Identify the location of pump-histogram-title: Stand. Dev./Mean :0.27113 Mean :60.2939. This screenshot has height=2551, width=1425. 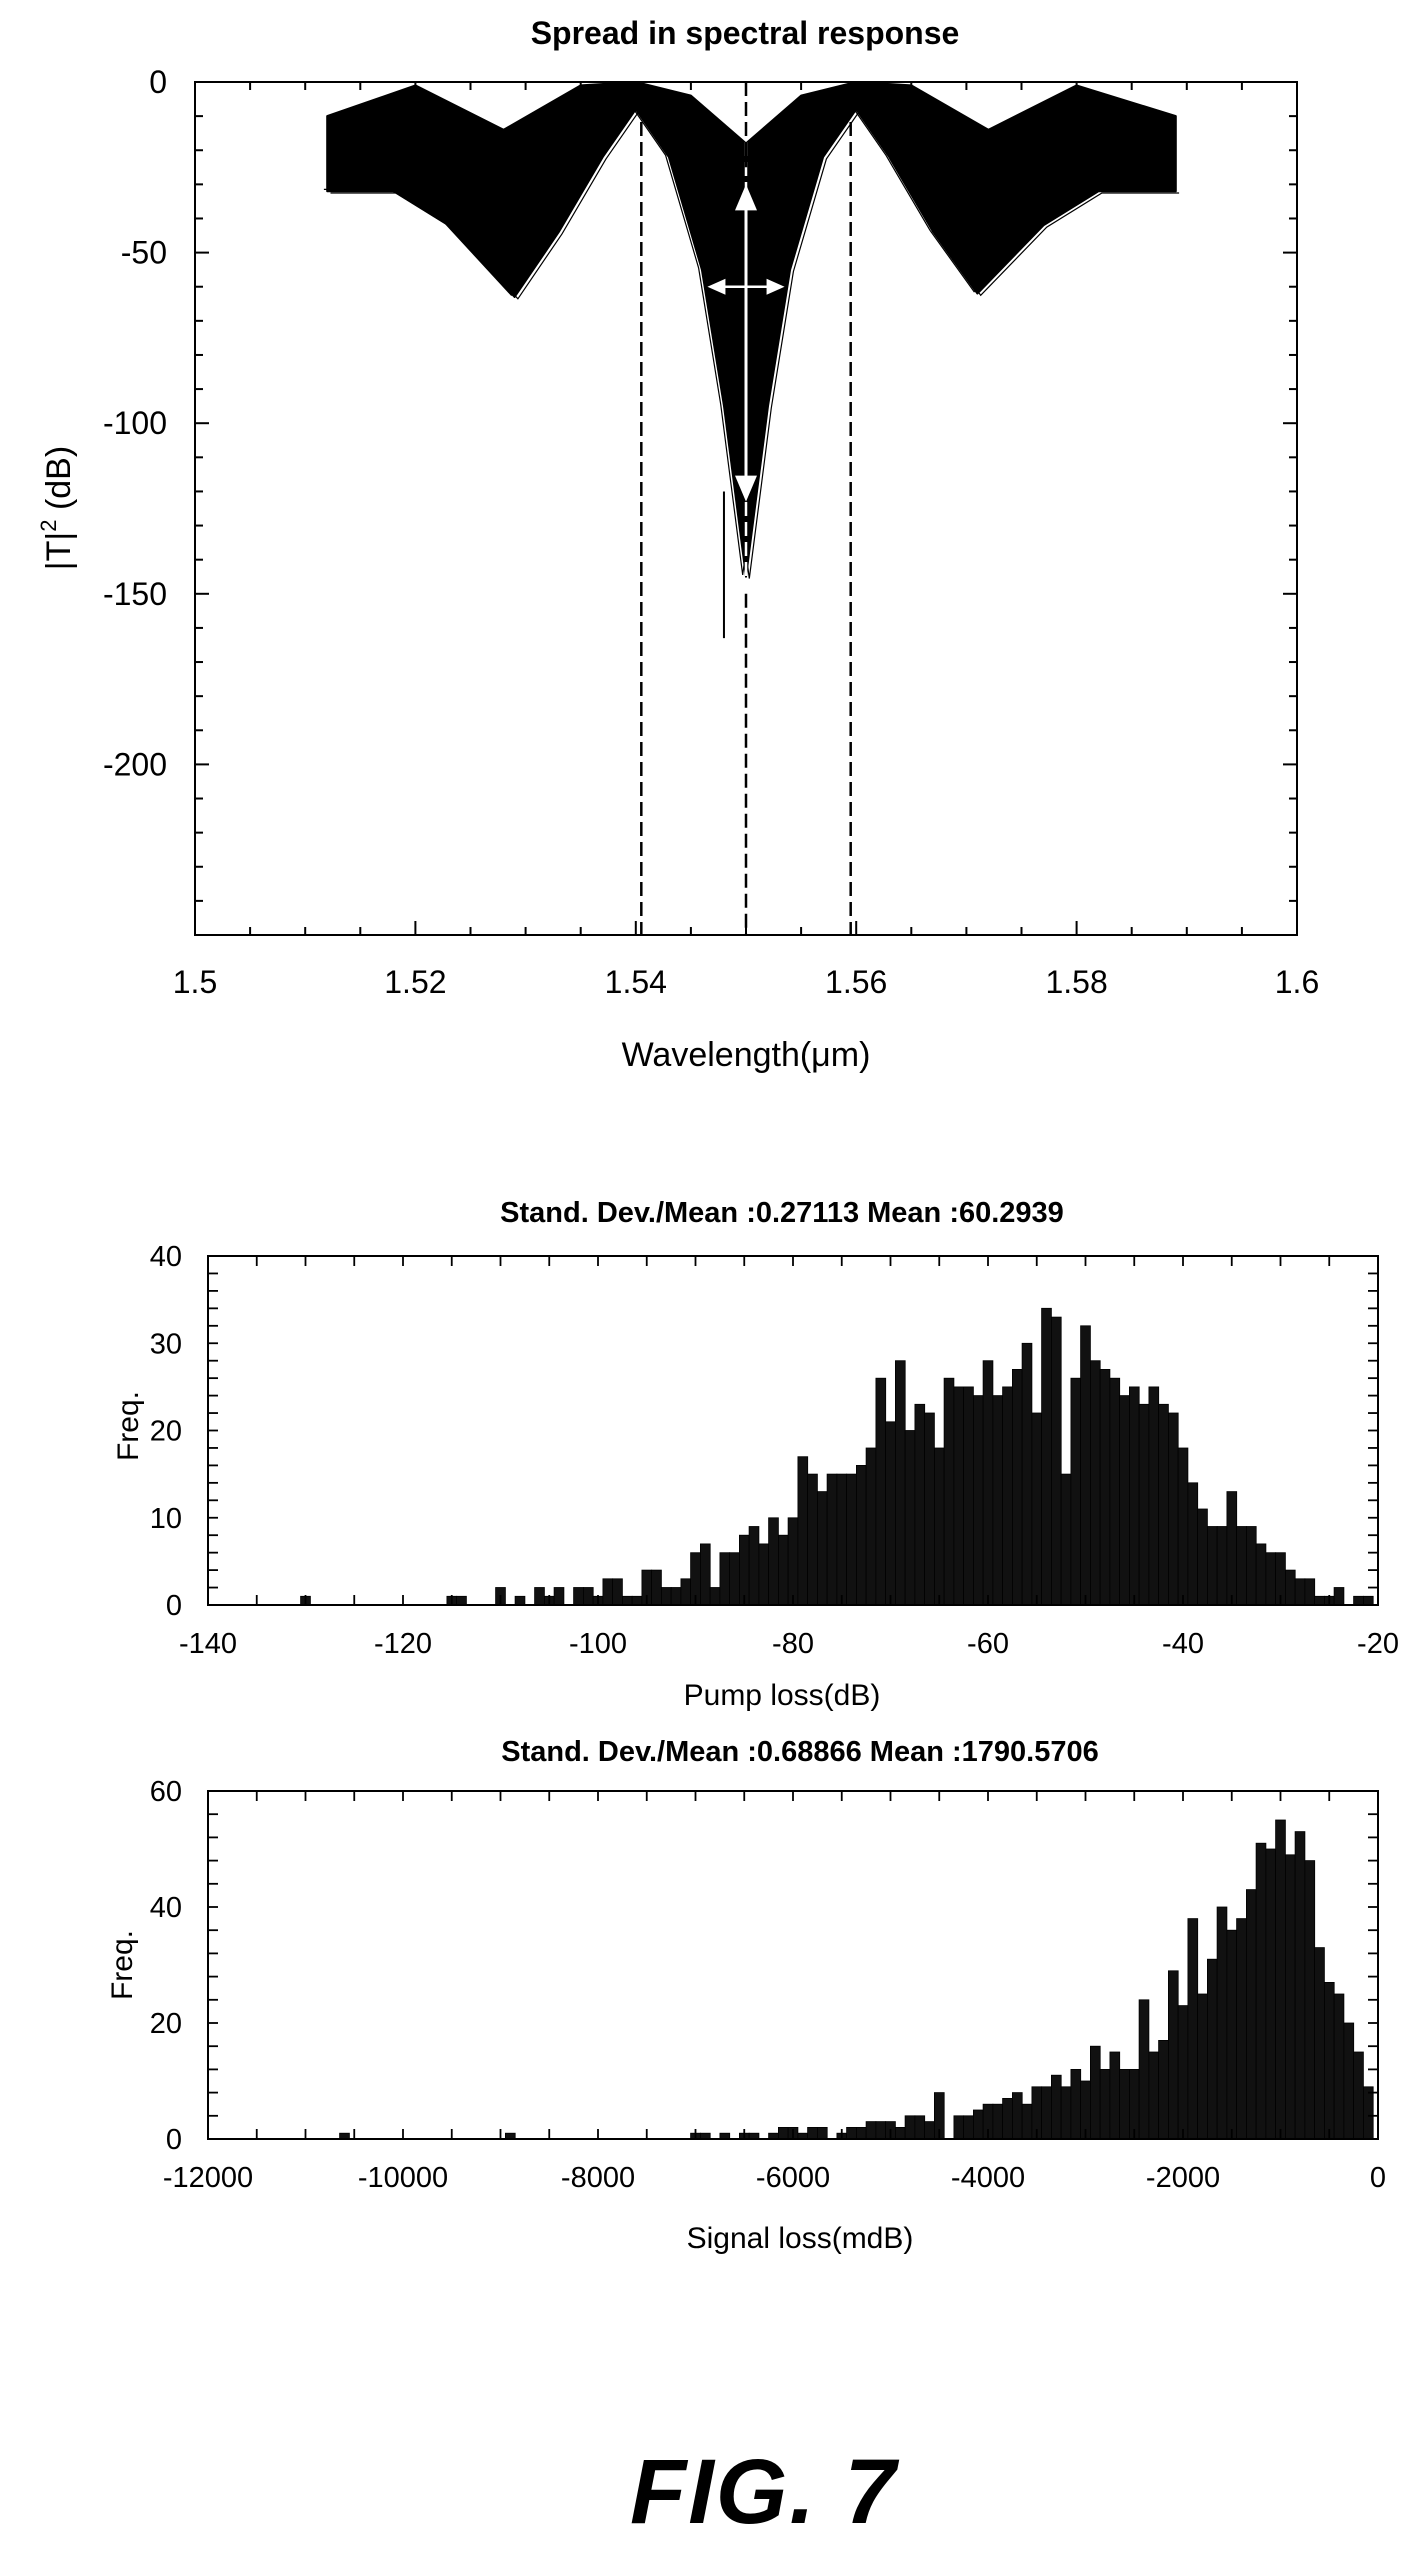
(782, 1213).